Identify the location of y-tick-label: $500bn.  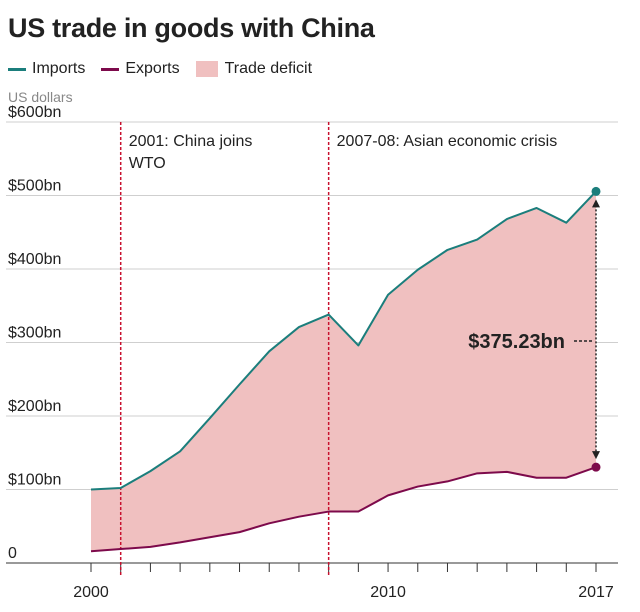
(34, 186).